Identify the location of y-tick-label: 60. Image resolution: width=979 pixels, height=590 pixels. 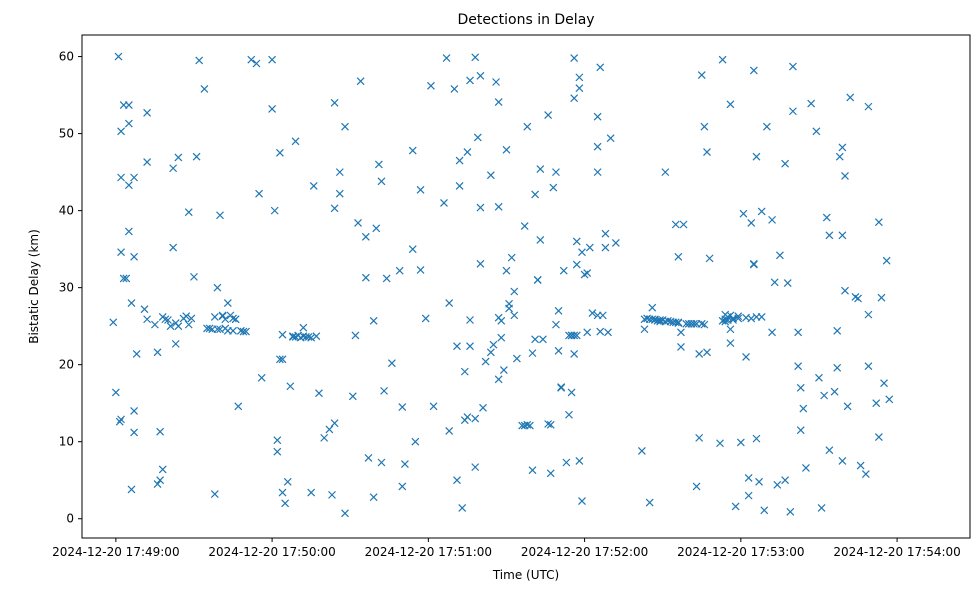
(66, 57).